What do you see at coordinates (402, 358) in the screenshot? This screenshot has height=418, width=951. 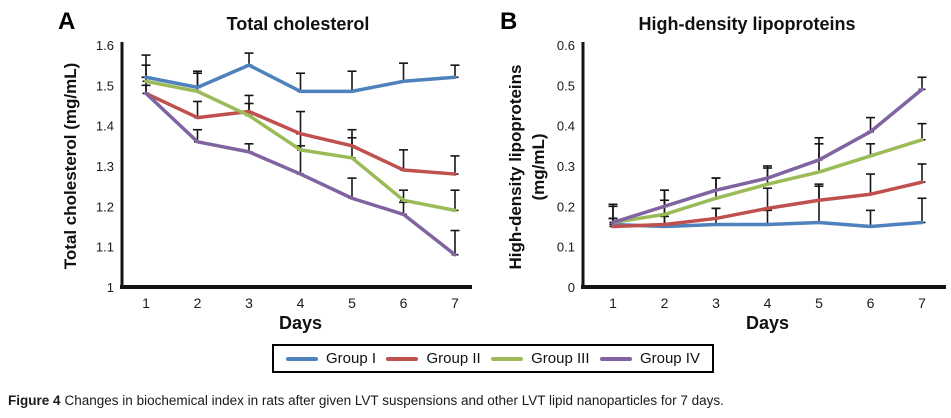 I see `legend-line-swatch-group-ii` at bounding box center [402, 358].